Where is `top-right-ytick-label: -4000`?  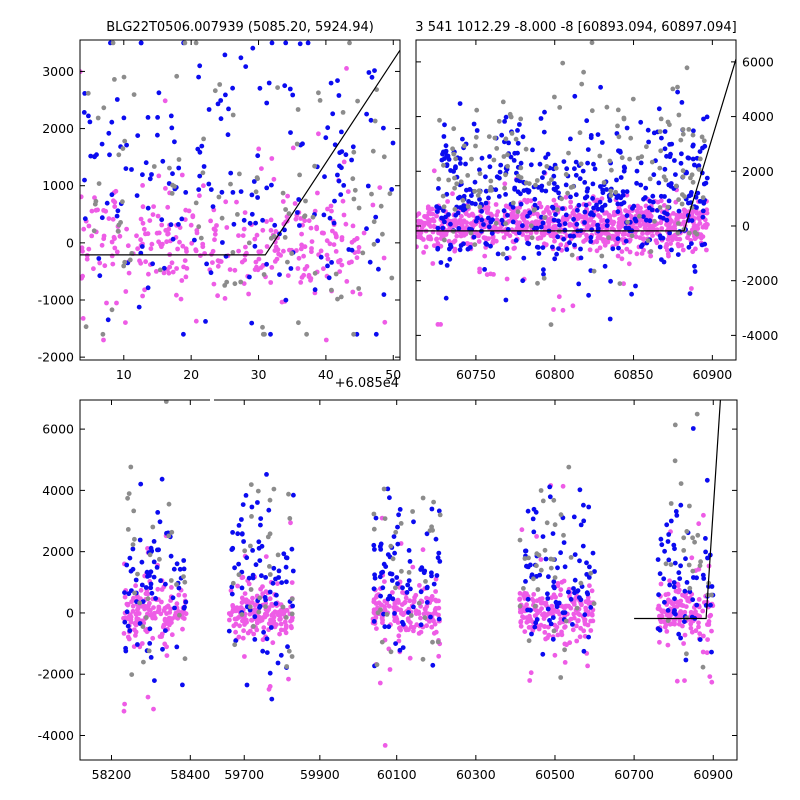
top-right-ytick-label: -4000 is located at coordinates (760, 335).